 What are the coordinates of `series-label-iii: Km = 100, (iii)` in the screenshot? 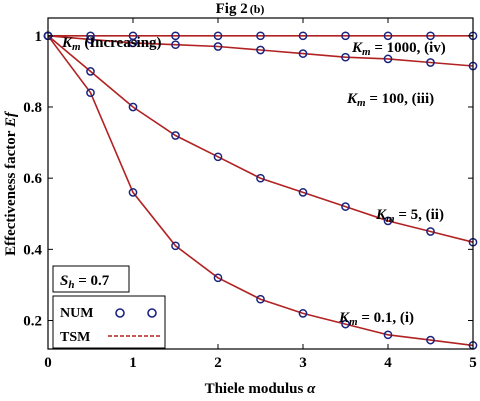 It's located at (390, 100).